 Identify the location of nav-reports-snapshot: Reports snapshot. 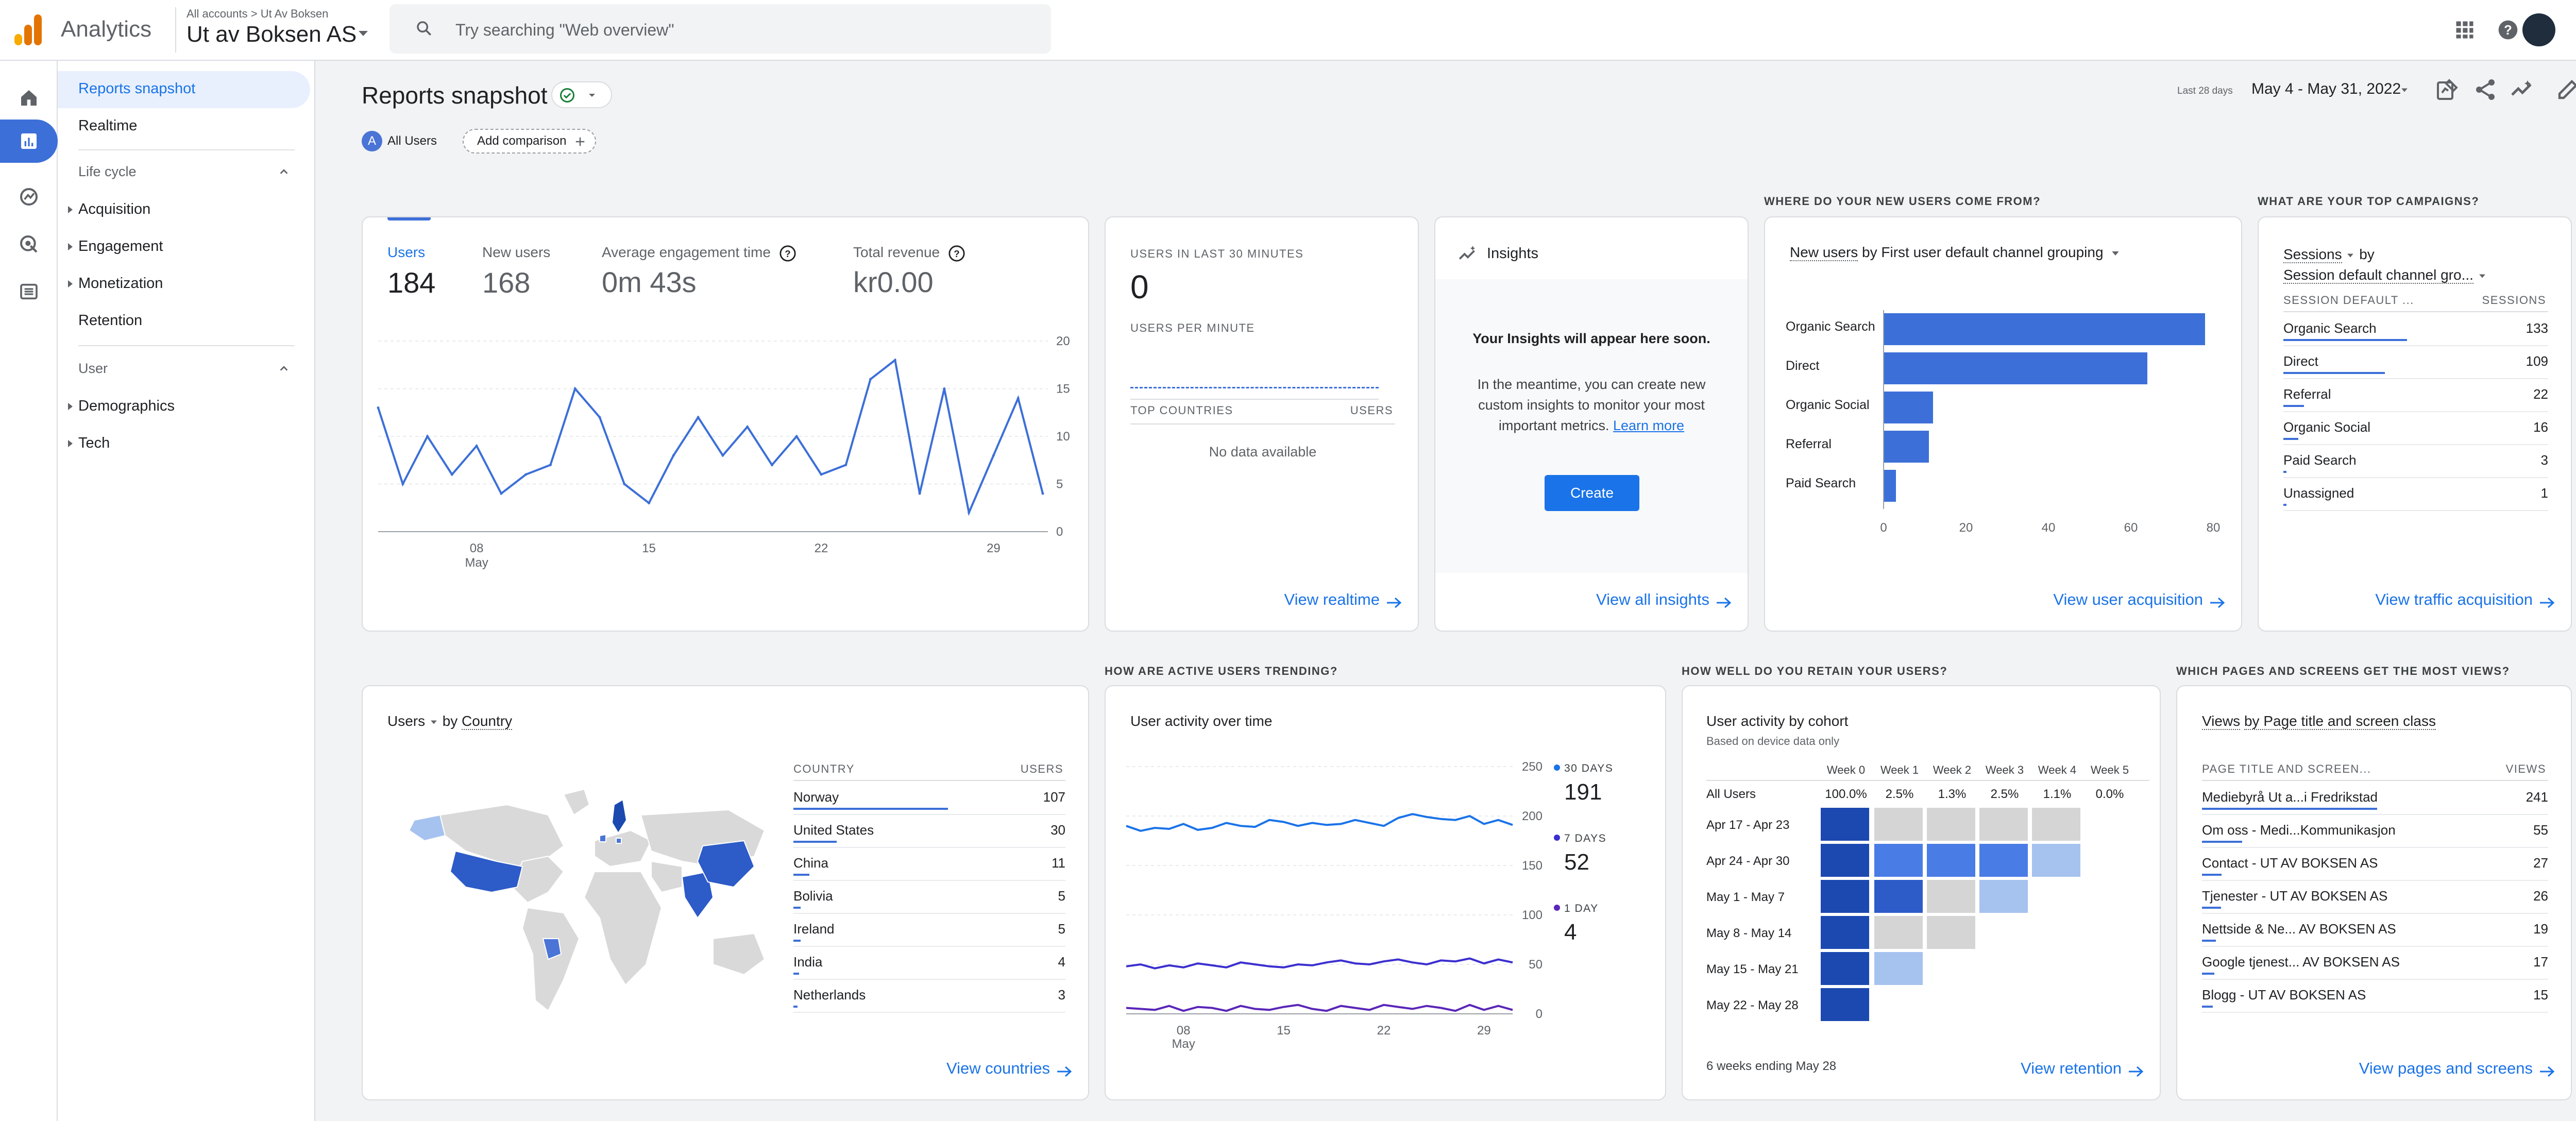
(137, 88).